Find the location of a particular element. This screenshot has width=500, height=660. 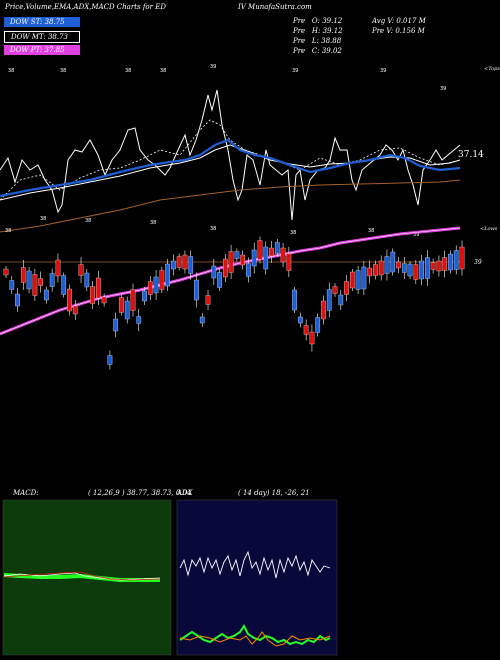

legend-dow-st: DOW ST: 38.75 is located at coordinates (42, 22).